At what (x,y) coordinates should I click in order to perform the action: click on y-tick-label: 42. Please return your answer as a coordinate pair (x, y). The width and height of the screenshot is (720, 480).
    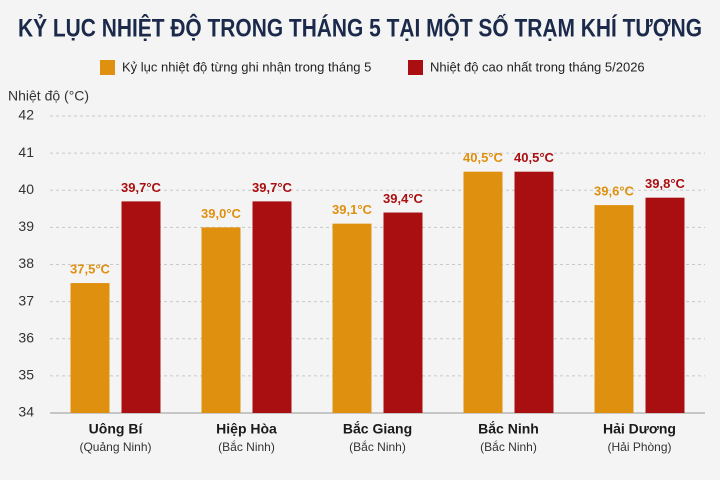
    Looking at the image, I should click on (26, 115).